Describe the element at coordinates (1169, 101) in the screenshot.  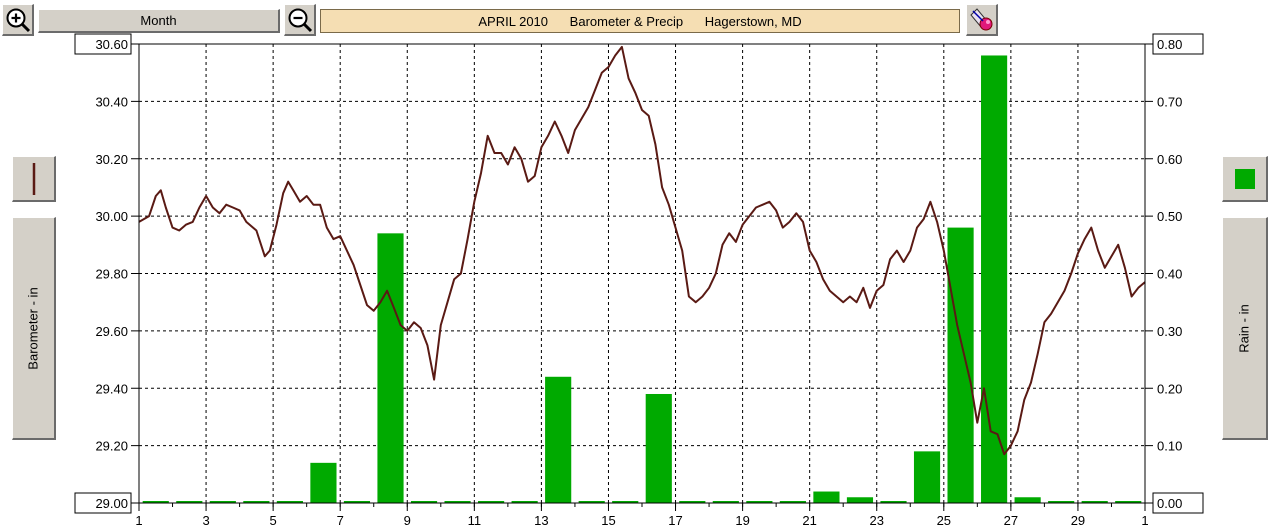
I see `right-tick-label: 0.70` at that location.